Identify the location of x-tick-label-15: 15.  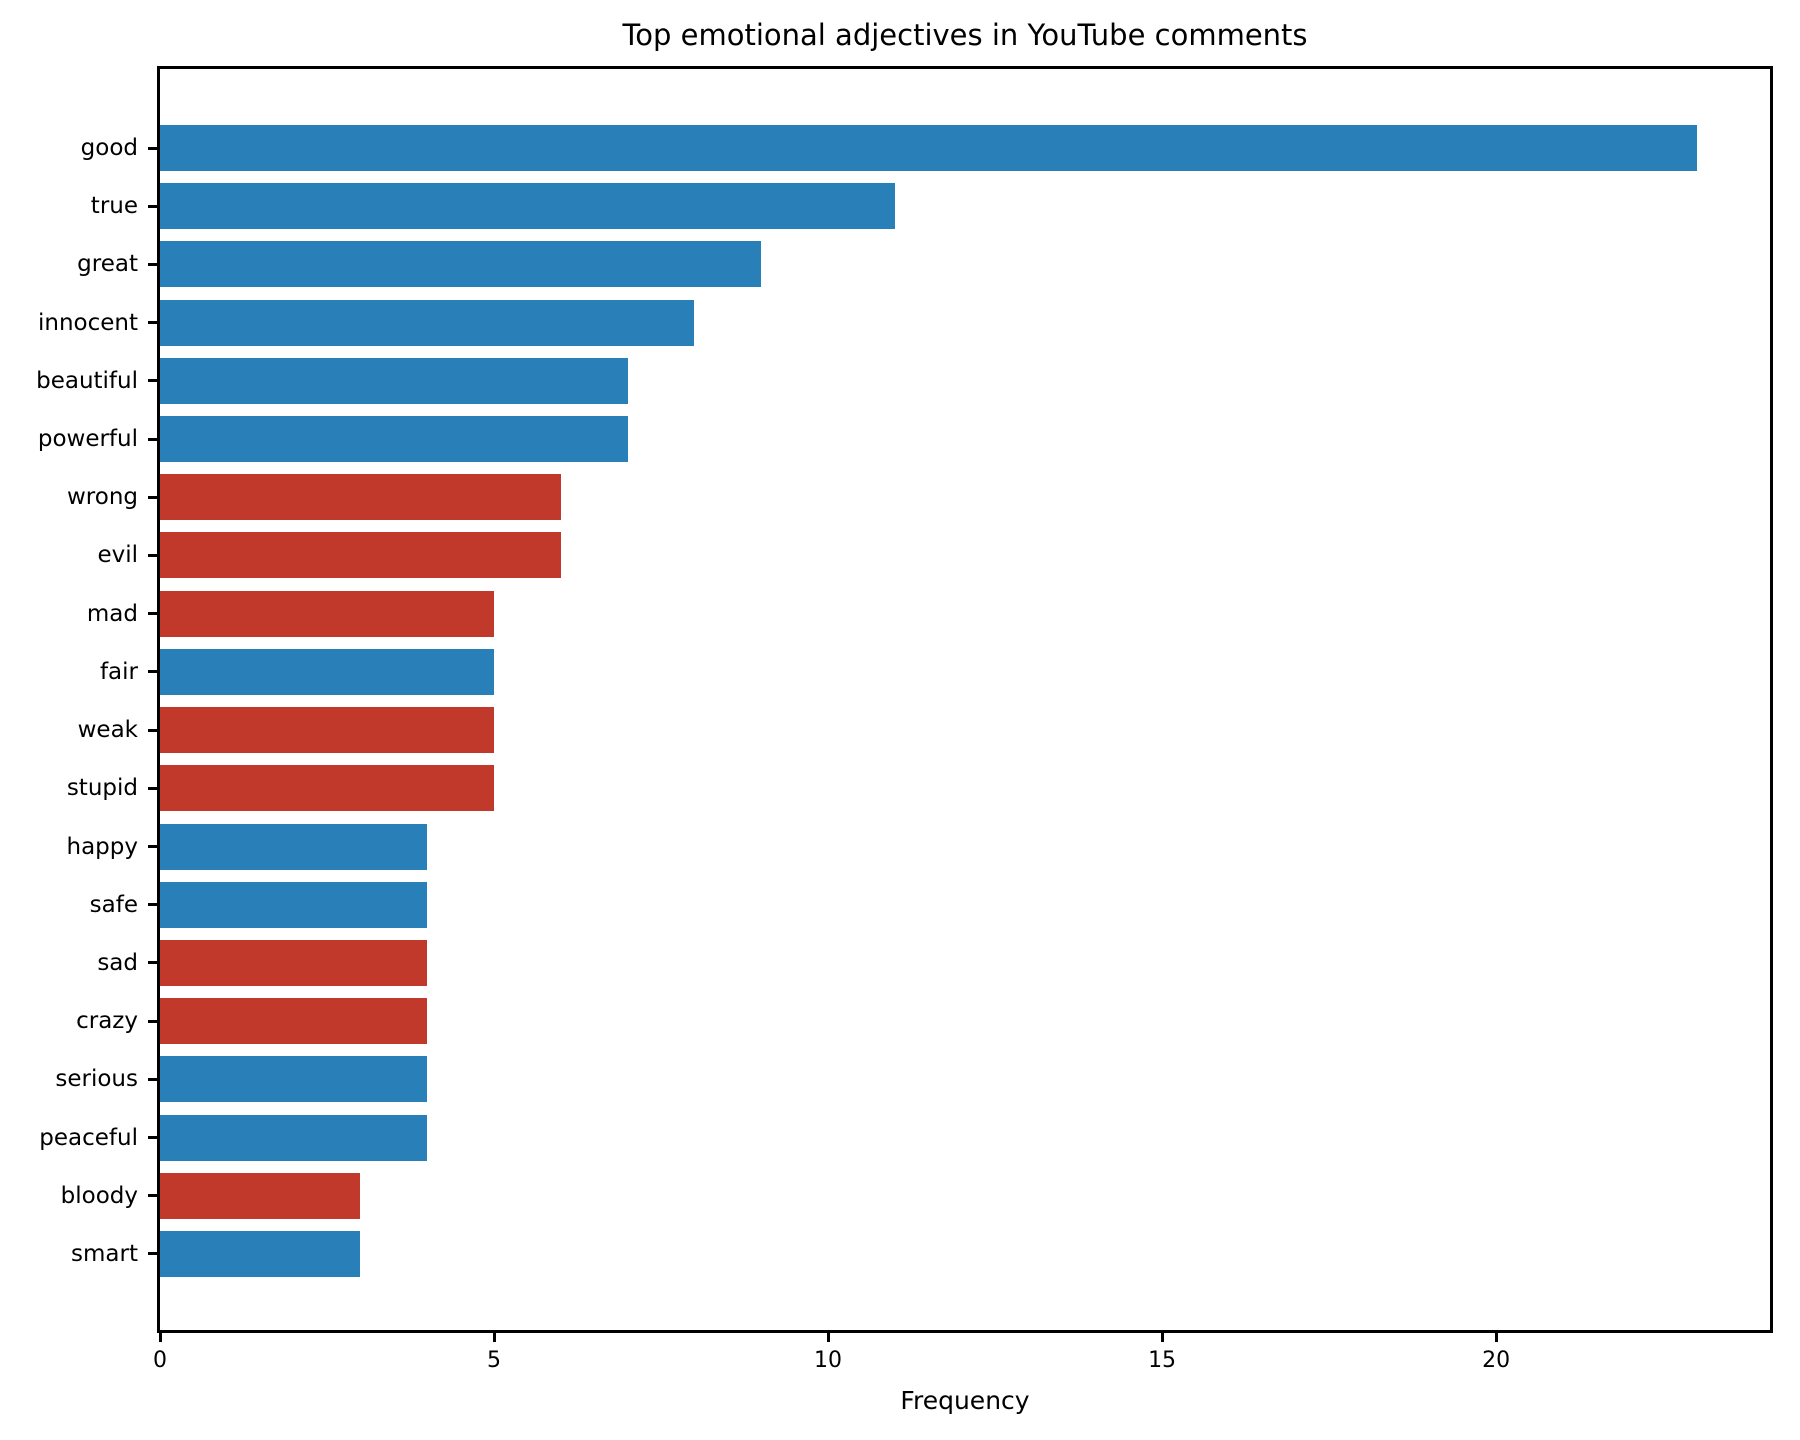
(1162, 1360).